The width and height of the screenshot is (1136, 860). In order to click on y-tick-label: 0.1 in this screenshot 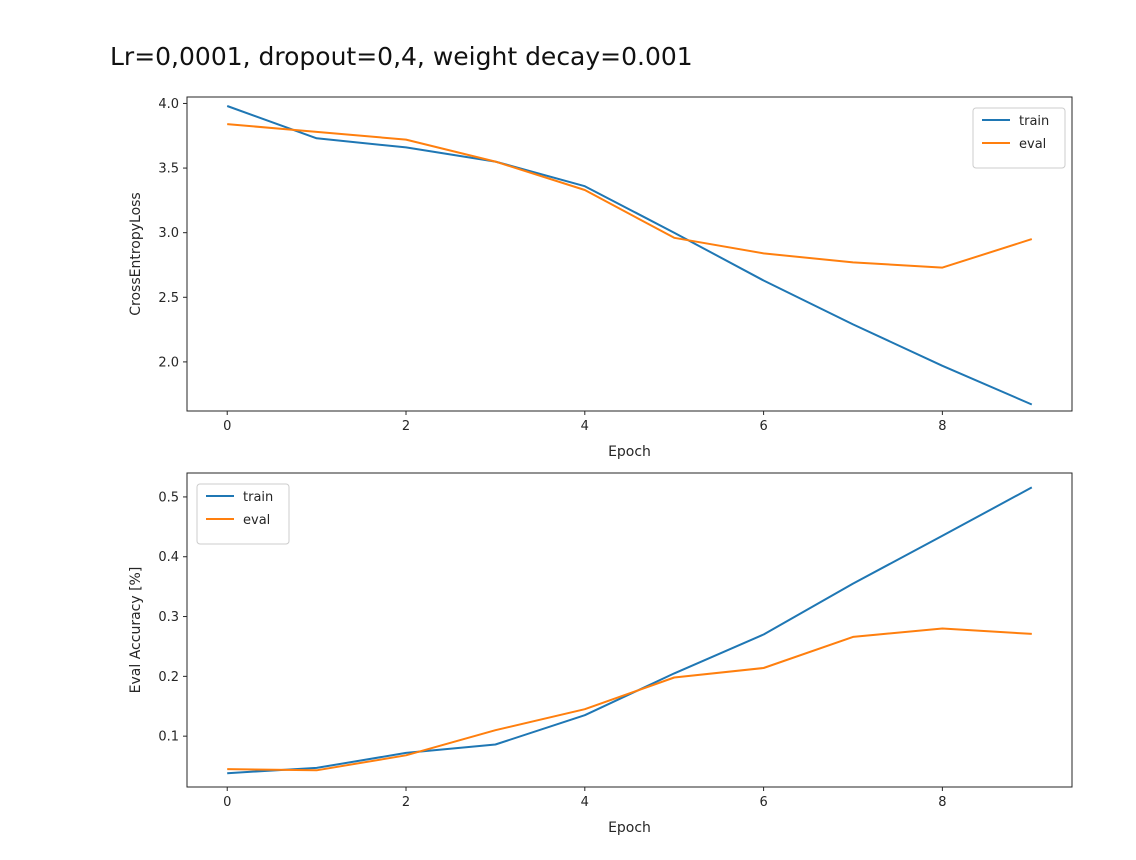, I will do `click(168, 737)`.